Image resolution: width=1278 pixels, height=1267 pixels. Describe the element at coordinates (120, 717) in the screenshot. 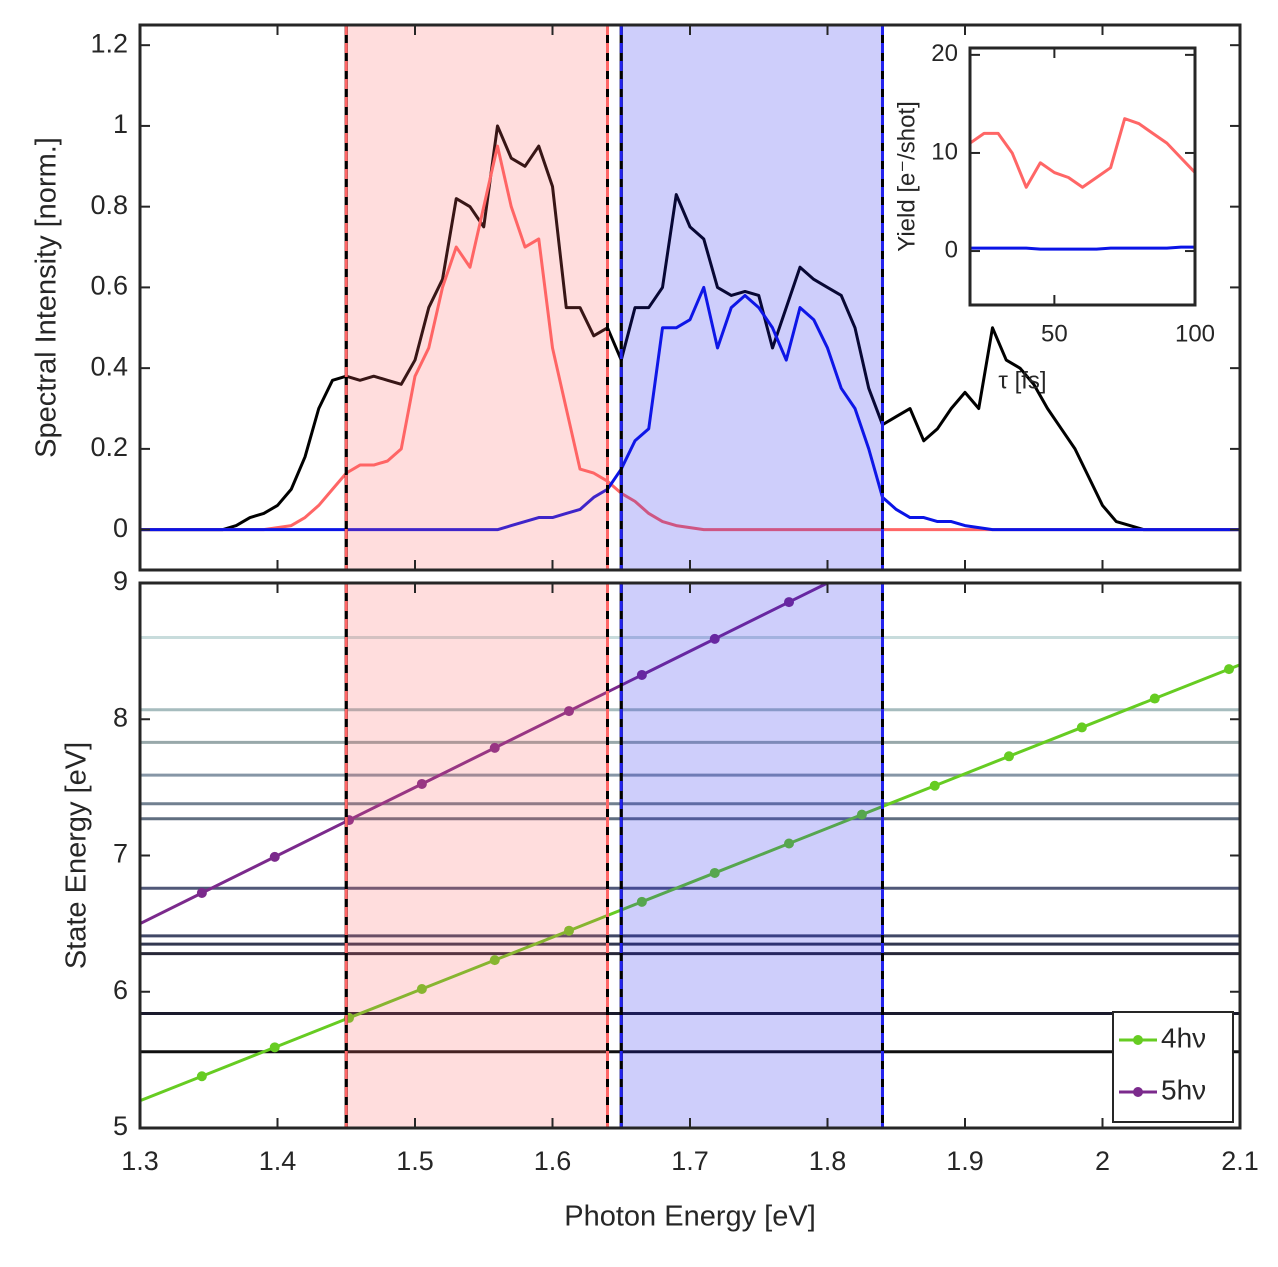

I see `y-tick-label: 8` at that location.